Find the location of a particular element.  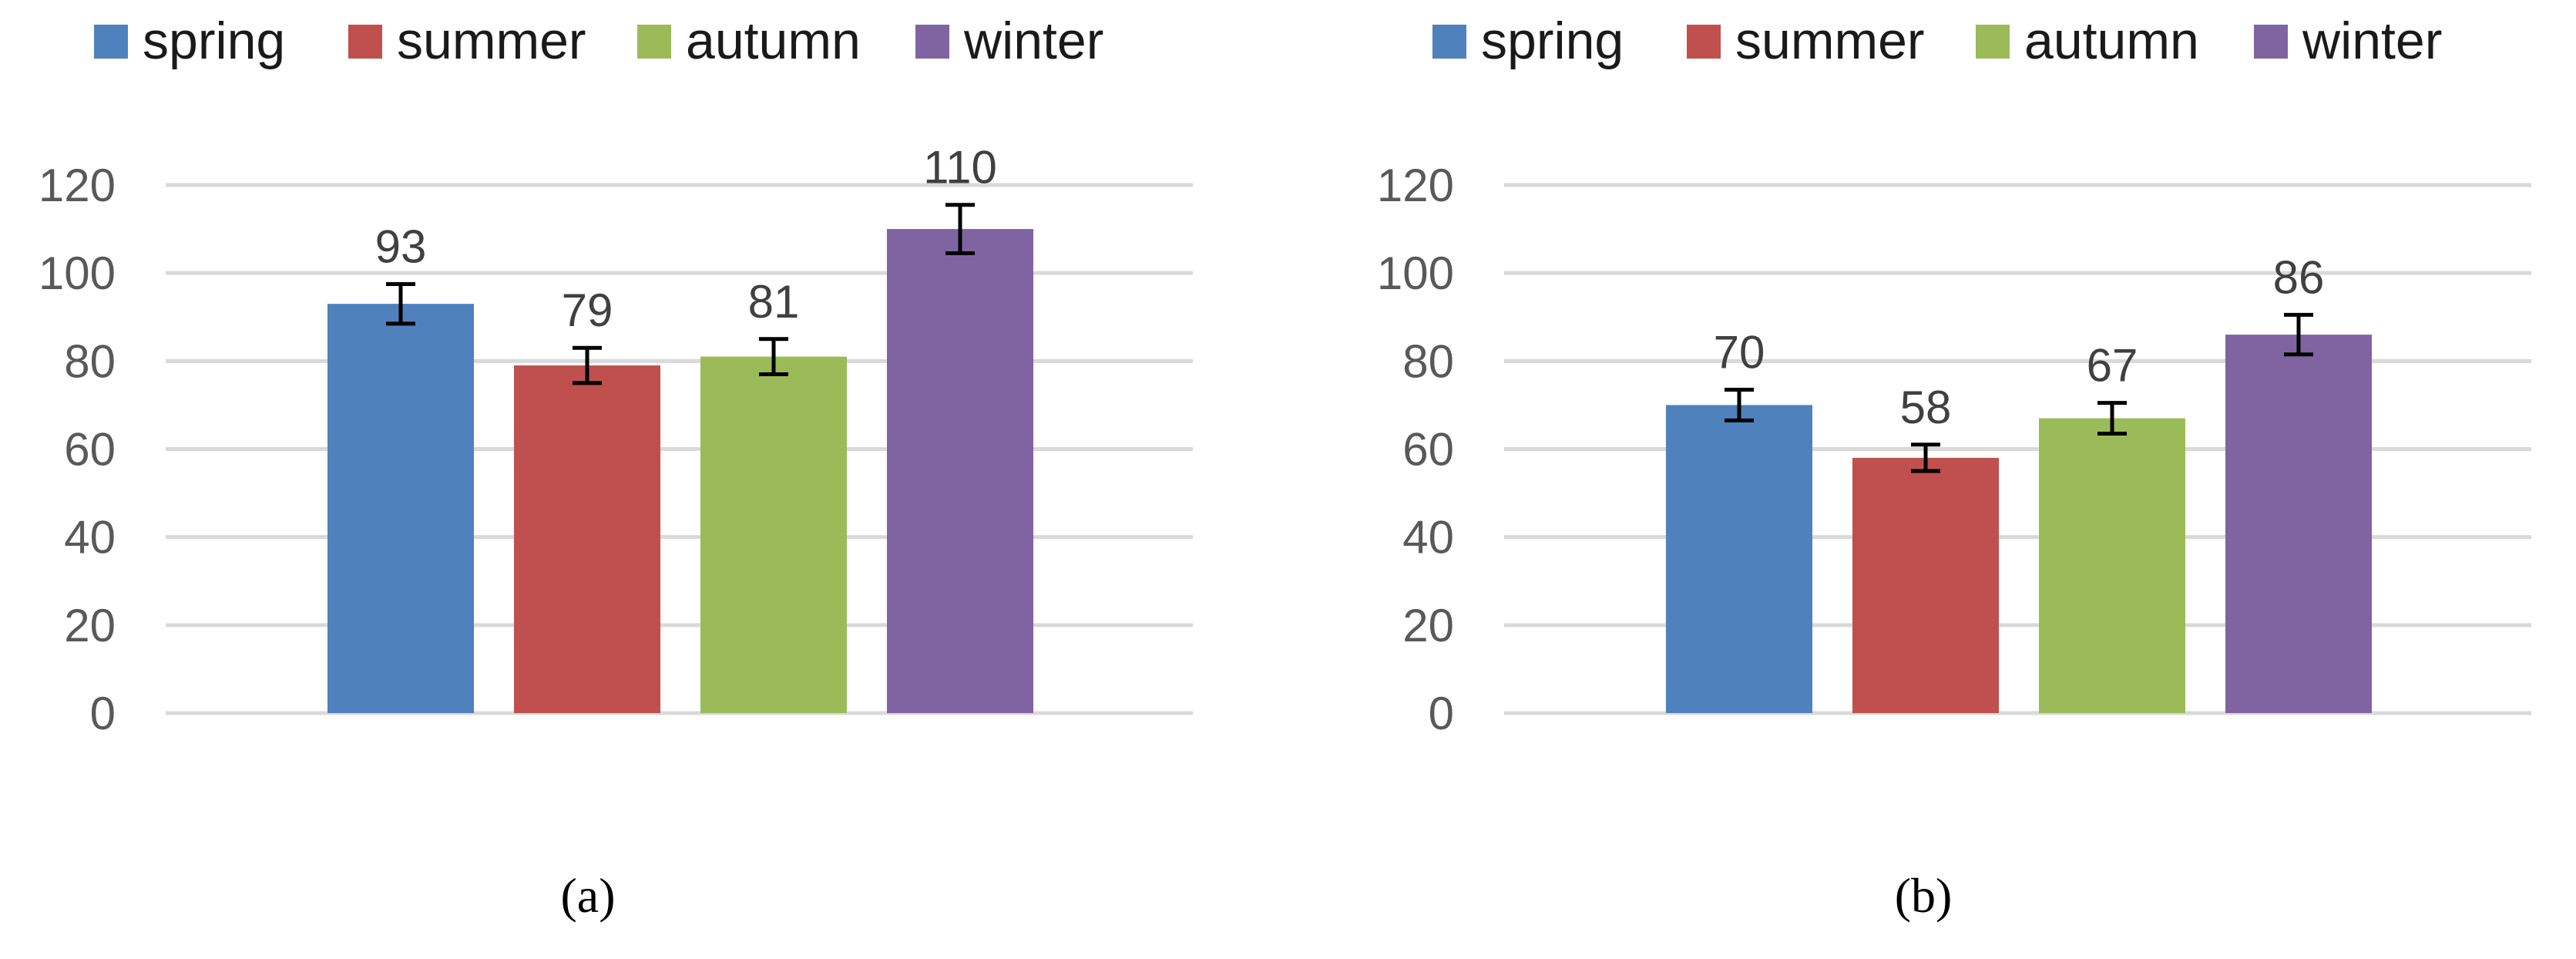

data-label-spring: 93 is located at coordinates (401, 246).